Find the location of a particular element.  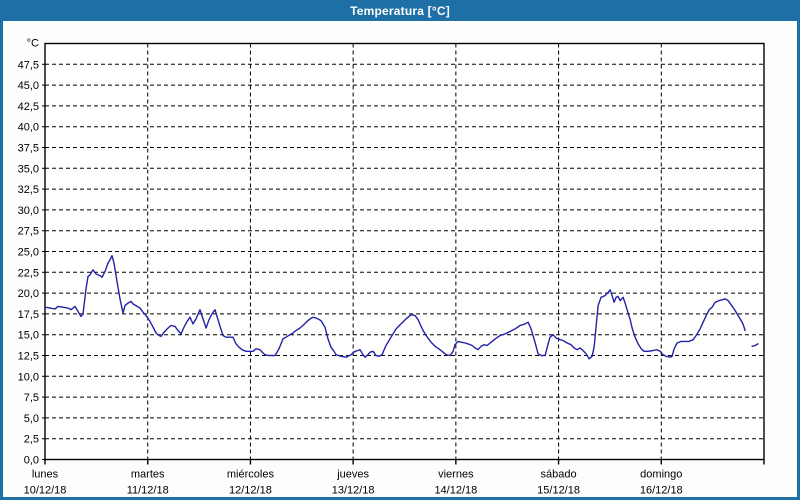

title-bar: Temperatura [°C] is located at coordinates (400, 10).